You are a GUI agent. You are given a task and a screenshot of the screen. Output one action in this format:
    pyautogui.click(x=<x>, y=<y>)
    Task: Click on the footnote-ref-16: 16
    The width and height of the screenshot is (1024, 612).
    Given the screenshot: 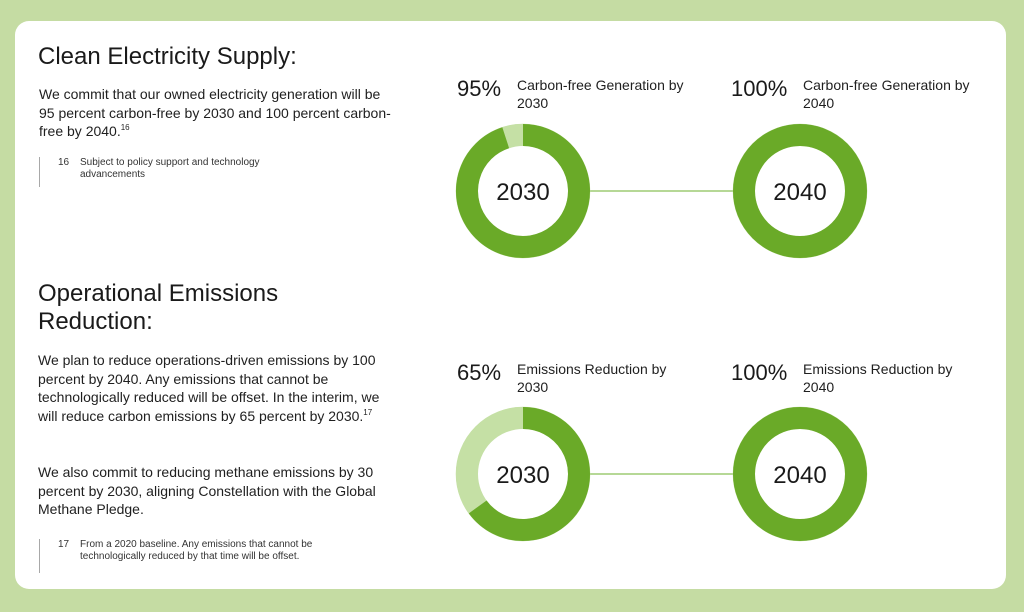 What is the action you would take?
    pyautogui.click(x=125, y=127)
    